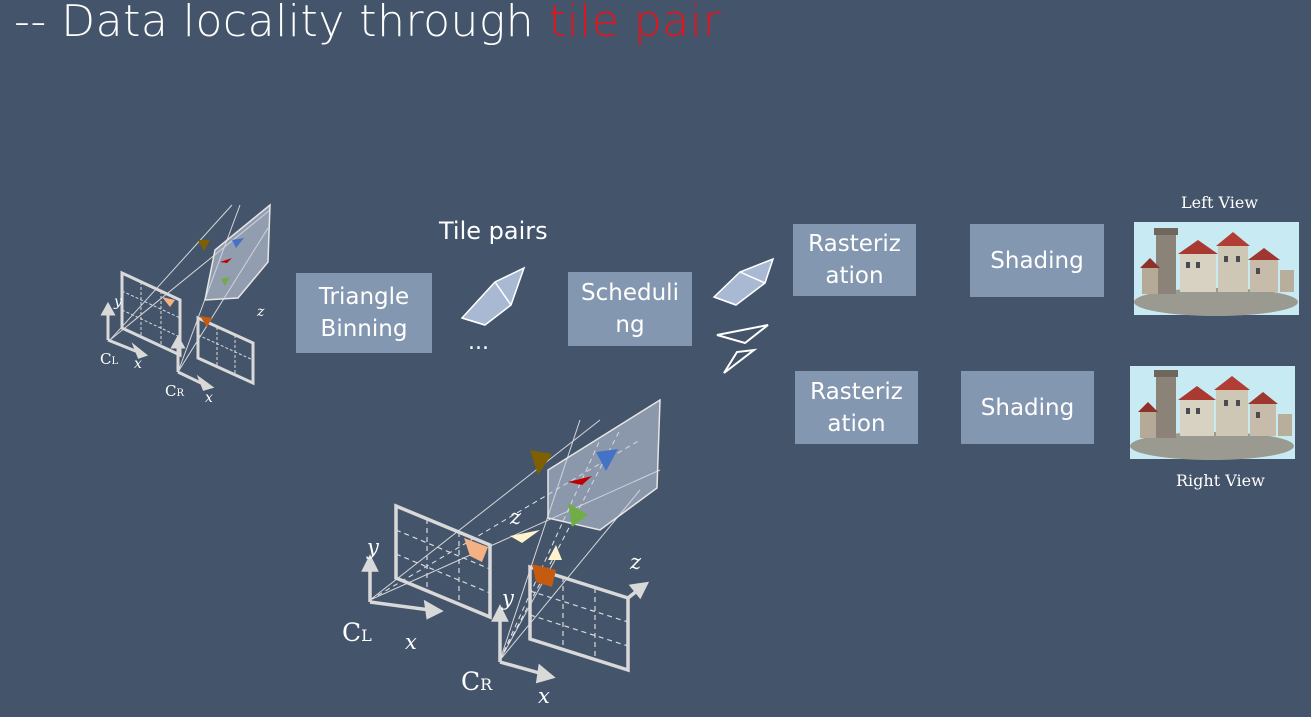  What do you see at coordinates (856, 407) in the screenshot?
I see `rasterization-box-bottom: Rasteriz ation` at bounding box center [856, 407].